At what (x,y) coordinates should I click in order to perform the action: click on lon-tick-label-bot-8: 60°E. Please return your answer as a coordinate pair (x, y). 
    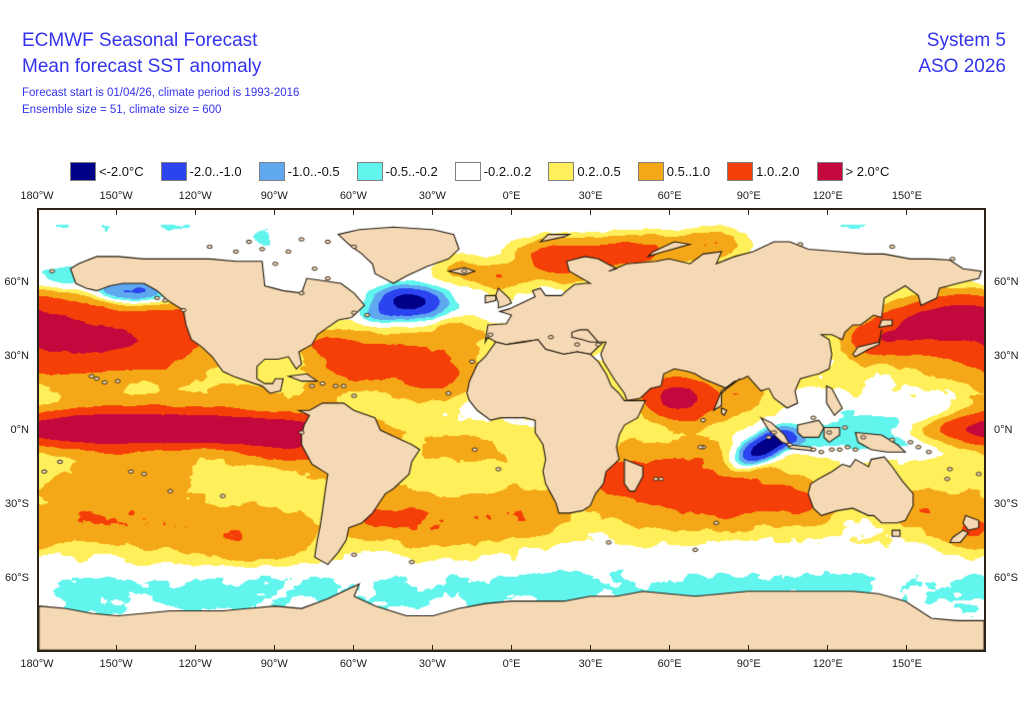
    Looking at the image, I should click on (669, 664).